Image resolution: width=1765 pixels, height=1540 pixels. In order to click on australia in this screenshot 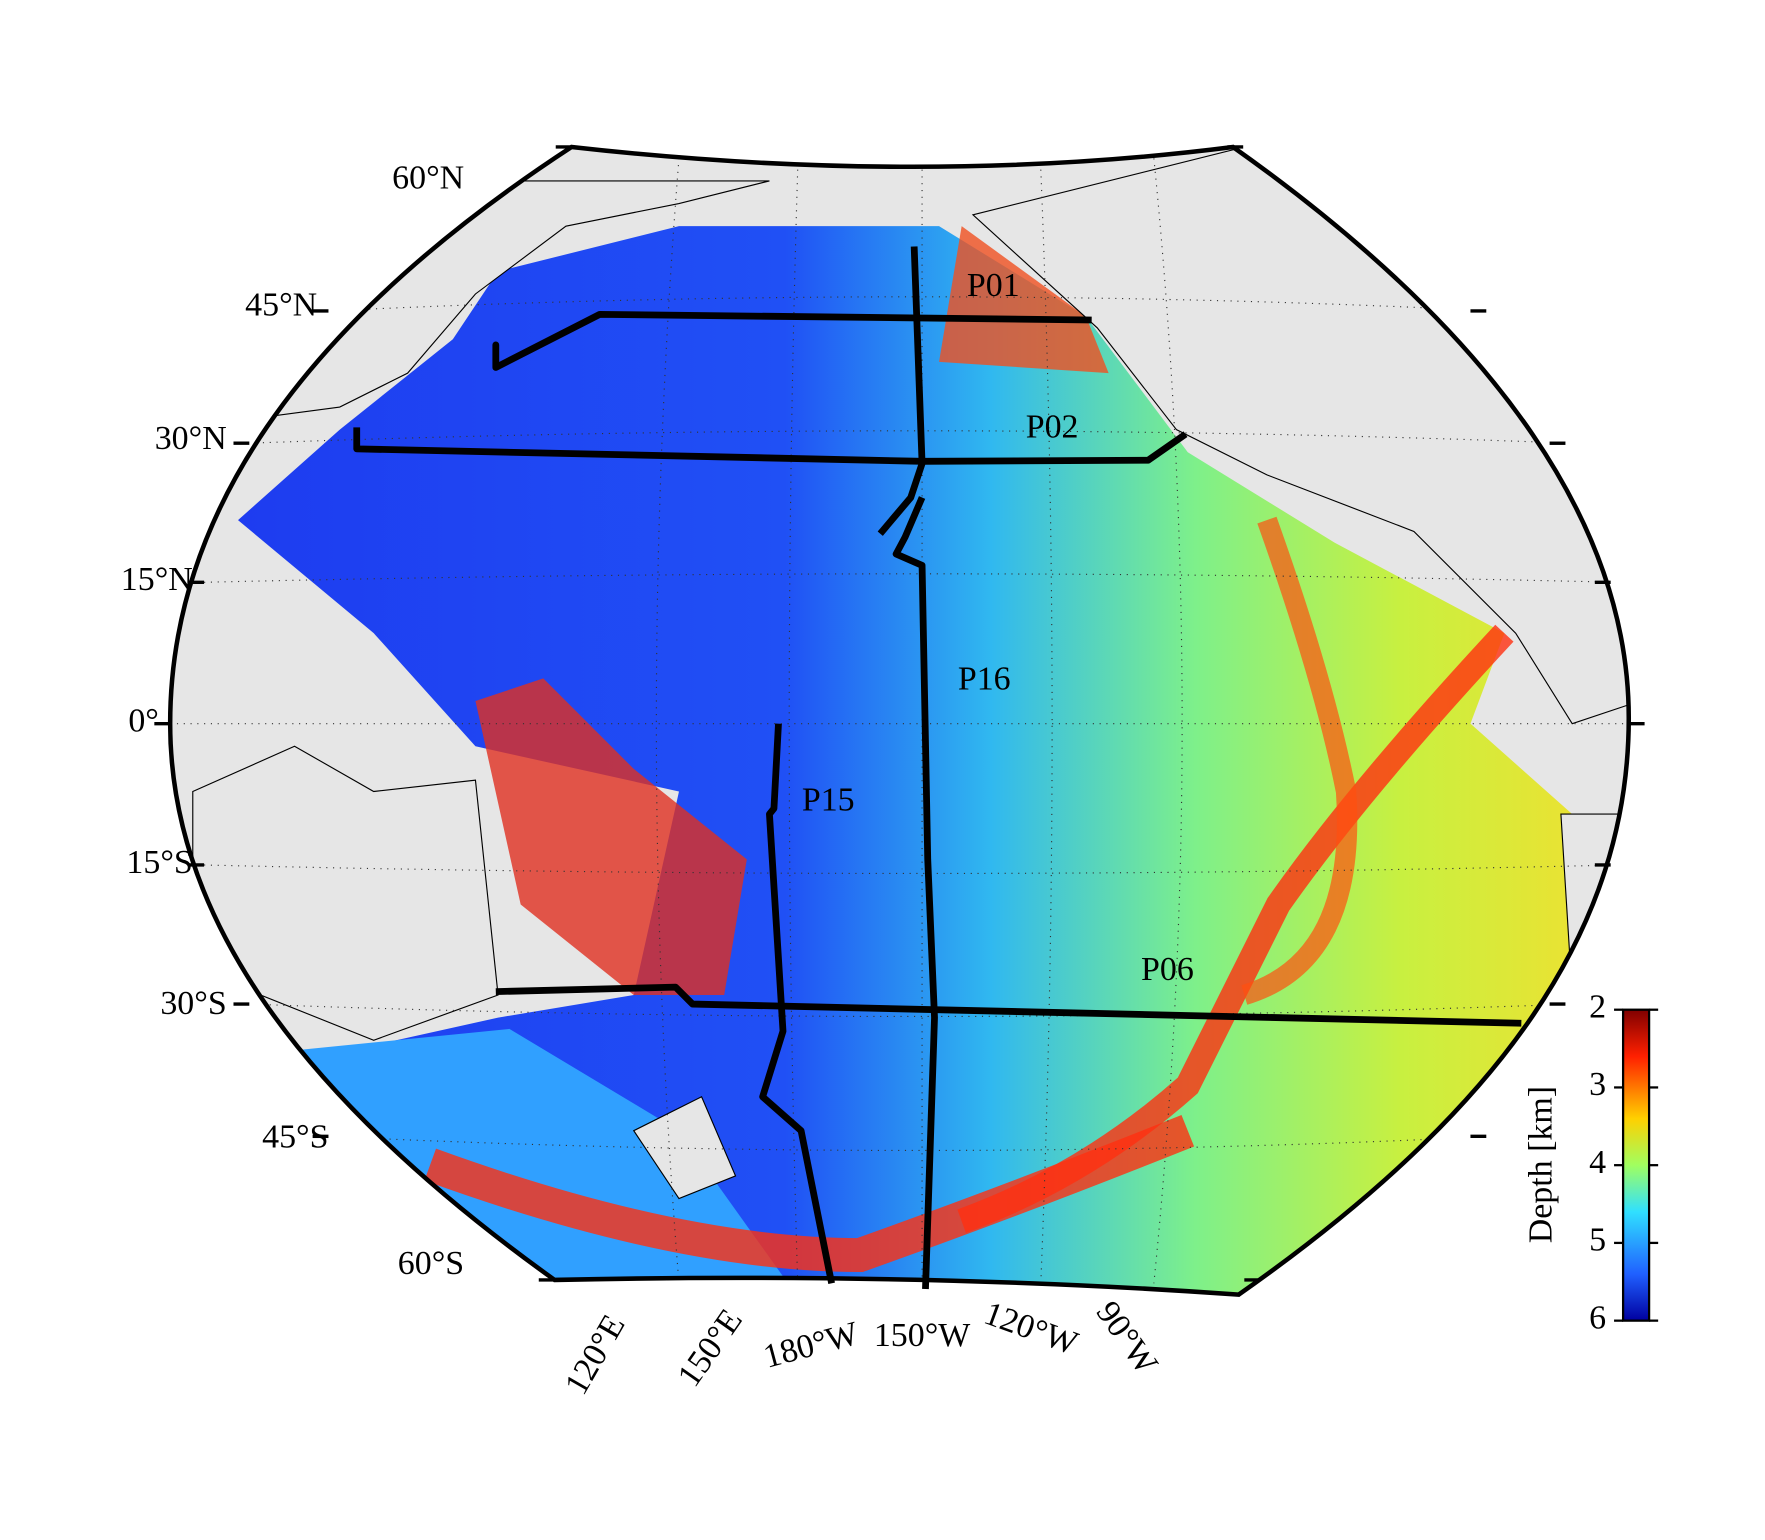, I will do `click(345, 893)`.